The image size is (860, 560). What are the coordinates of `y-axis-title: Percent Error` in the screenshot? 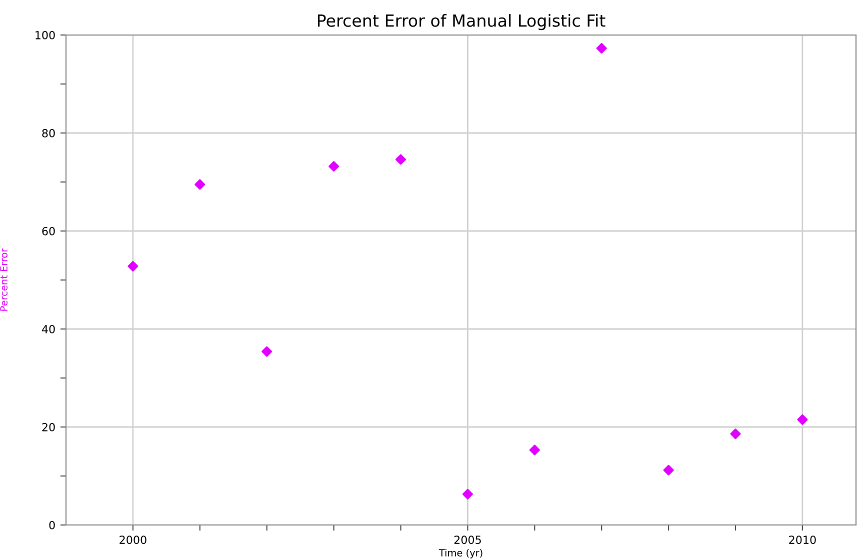 It's located at (4, 279).